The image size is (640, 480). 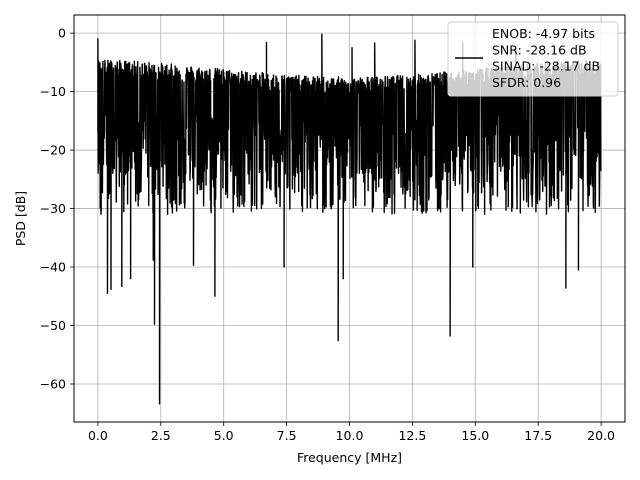 I want to click on legend-entry-line: ENOB: -4.97 bits, so click(x=543, y=33).